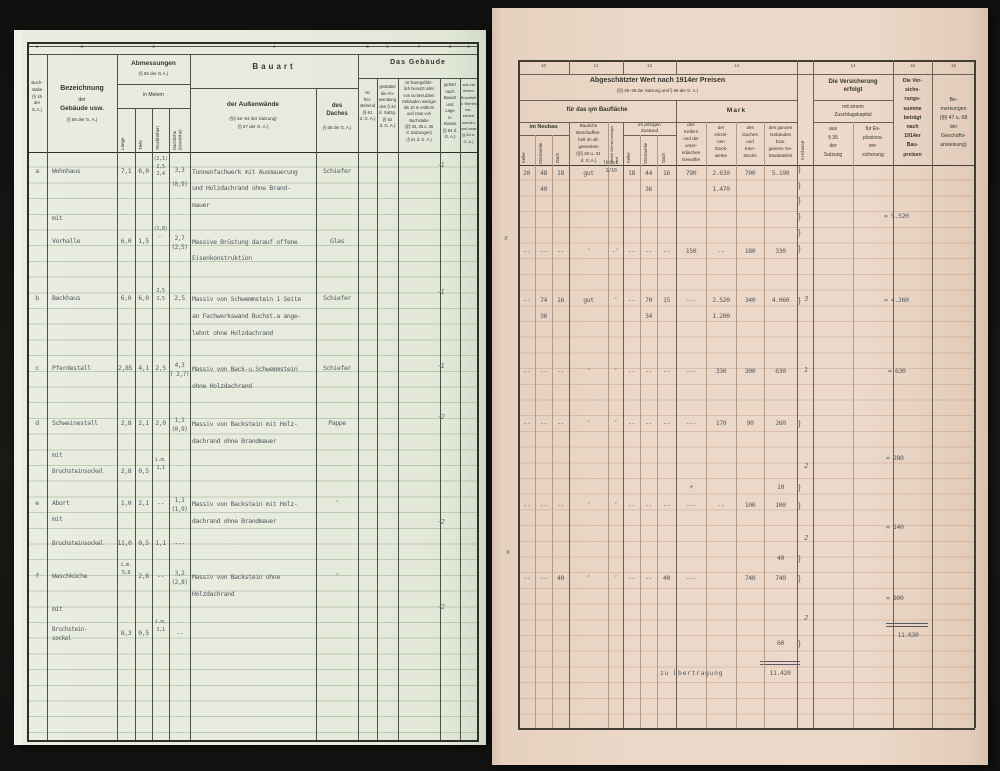 This screenshot has height=771, width=1000. Describe the element at coordinates (126, 171) in the screenshot. I see `text-left-rows-a-d1l: 7,1` at that location.